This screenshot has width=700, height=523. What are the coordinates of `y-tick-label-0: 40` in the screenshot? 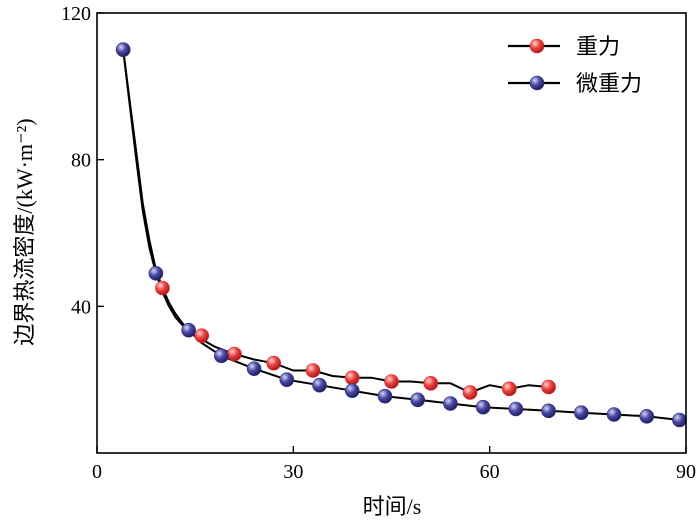 It's located at (81, 307).